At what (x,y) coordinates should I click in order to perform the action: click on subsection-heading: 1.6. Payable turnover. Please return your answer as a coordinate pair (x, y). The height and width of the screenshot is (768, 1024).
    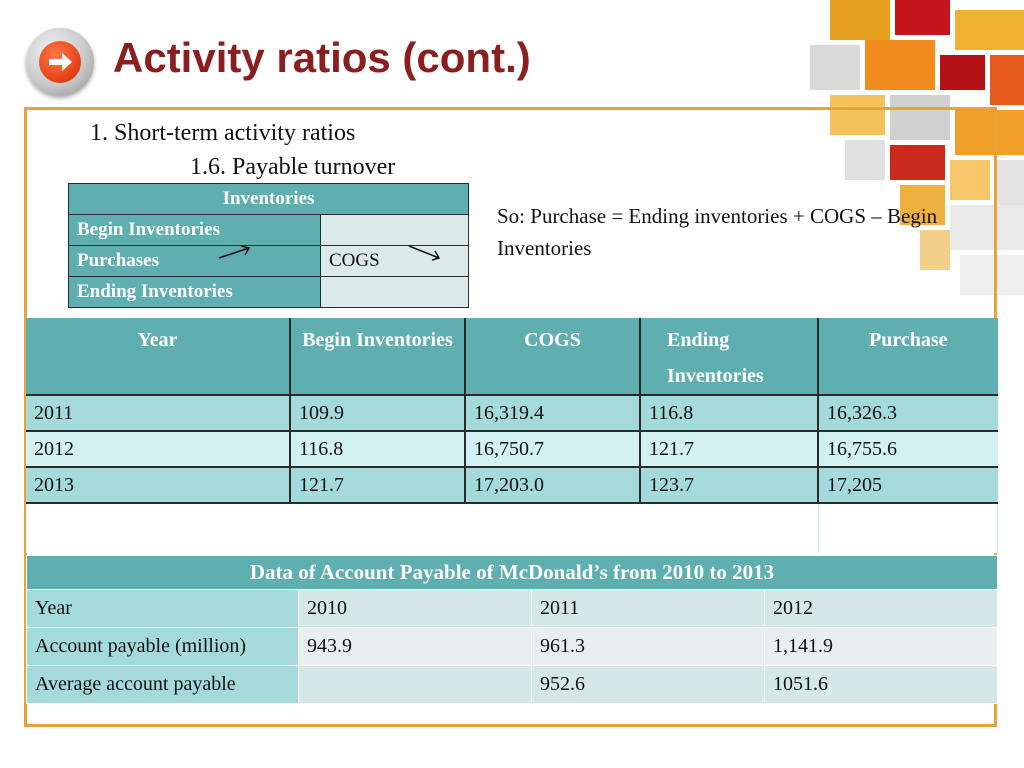
    Looking at the image, I should click on (293, 167).